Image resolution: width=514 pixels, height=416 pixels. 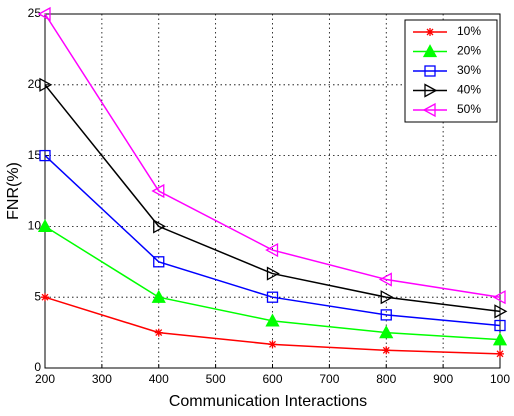 What do you see at coordinates (45, 379) in the screenshot?
I see `x-tick-label: 200` at bounding box center [45, 379].